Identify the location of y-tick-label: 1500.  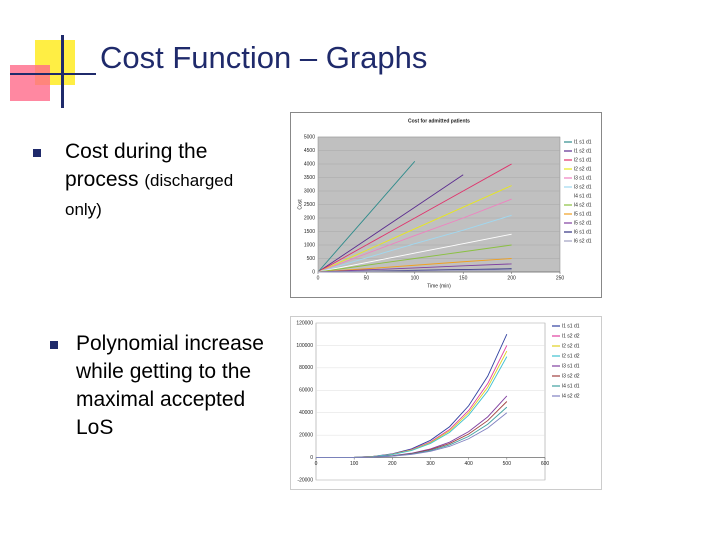
(309, 232).